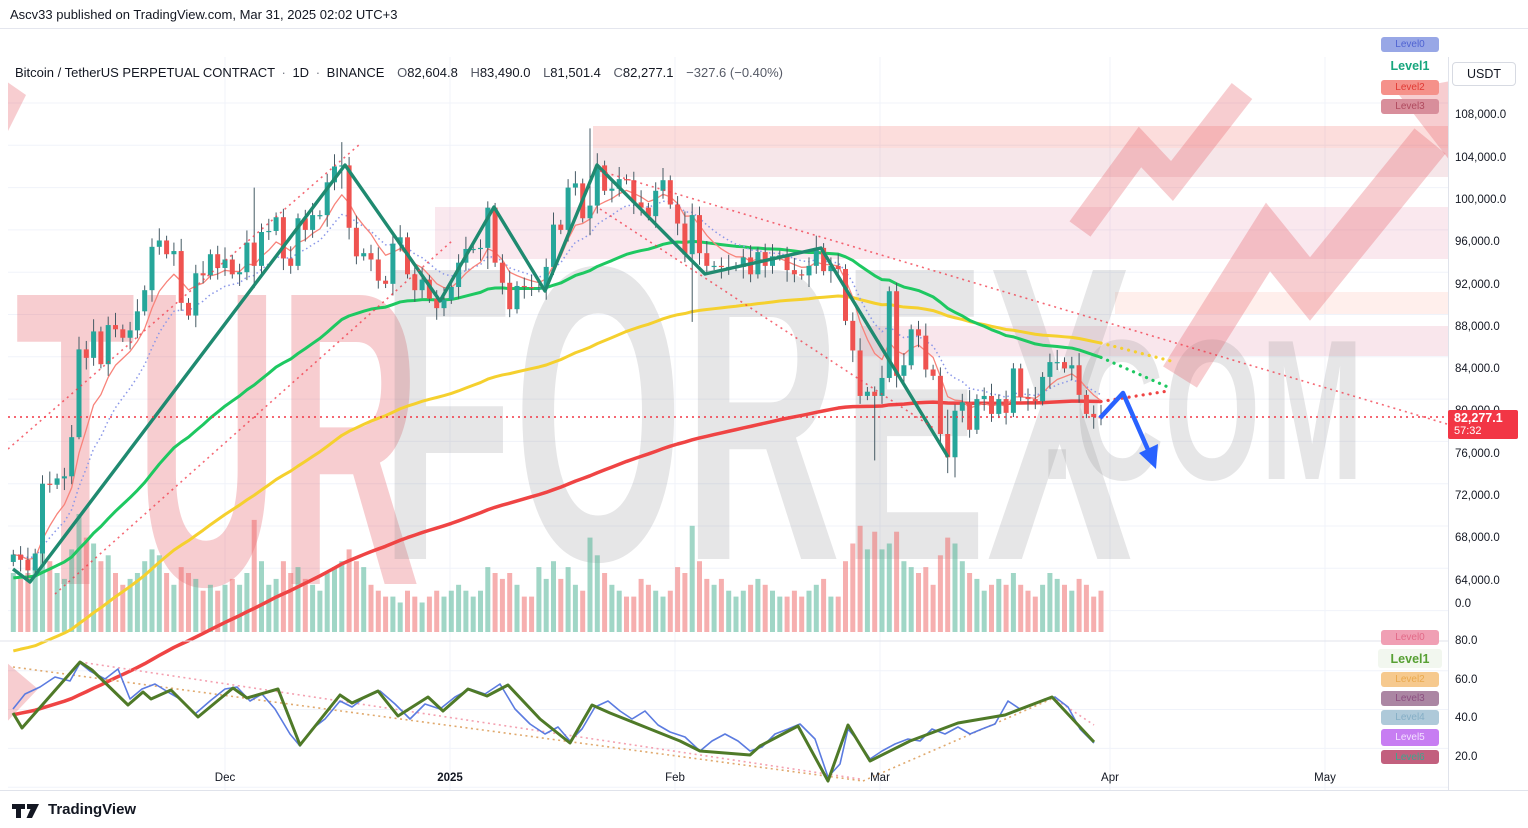 The height and width of the screenshot is (828, 1528). Describe the element at coordinates (1483, 424) in the screenshot. I see `last-price-label: 82,277.1 57:32` at that location.